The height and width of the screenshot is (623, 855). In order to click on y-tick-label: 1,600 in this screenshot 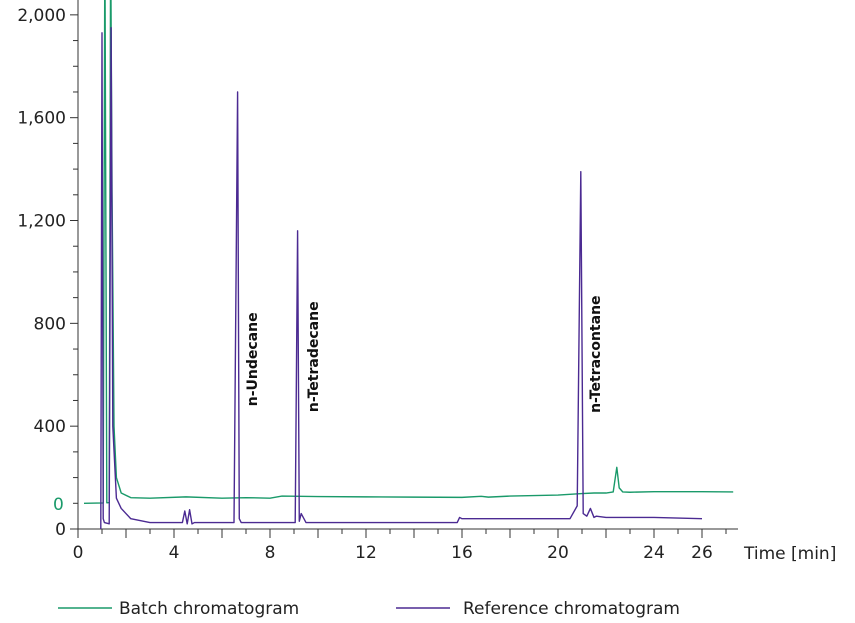, I will do `click(41, 119)`.